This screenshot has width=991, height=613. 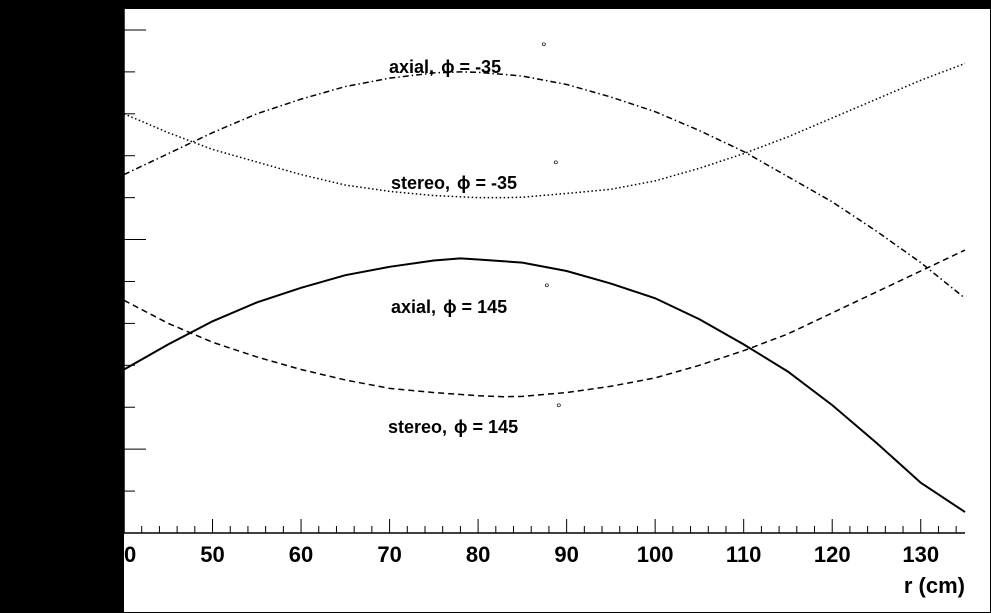 I want to click on annotation-stereo-neg35-degree: °, so click(x=556, y=165).